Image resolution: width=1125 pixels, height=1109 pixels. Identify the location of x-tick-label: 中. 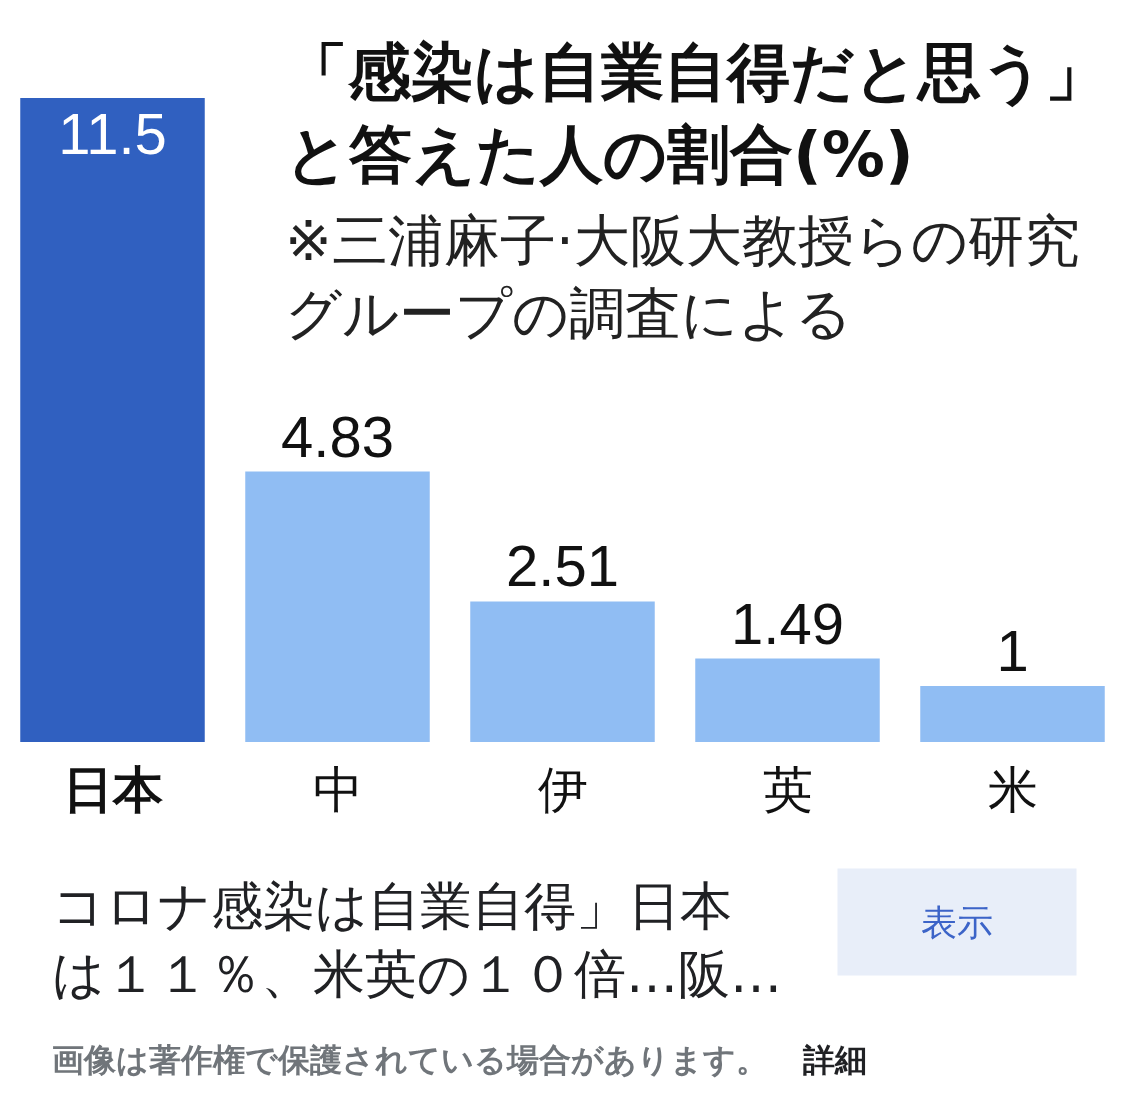
(337, 790).